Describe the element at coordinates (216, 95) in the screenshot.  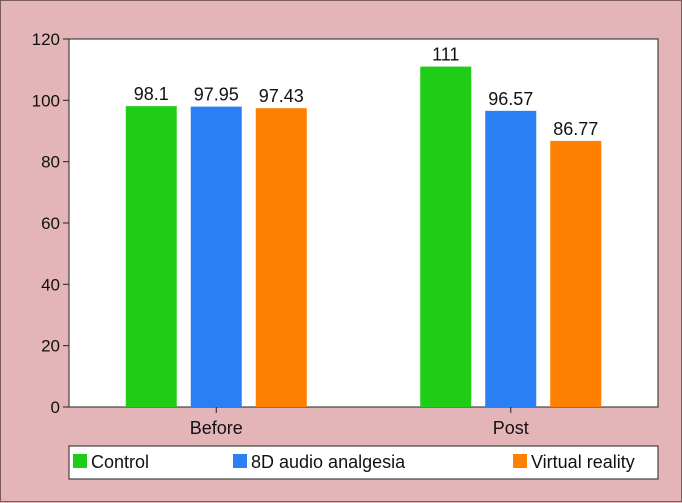
I see `data-label: 97.95` at that location.